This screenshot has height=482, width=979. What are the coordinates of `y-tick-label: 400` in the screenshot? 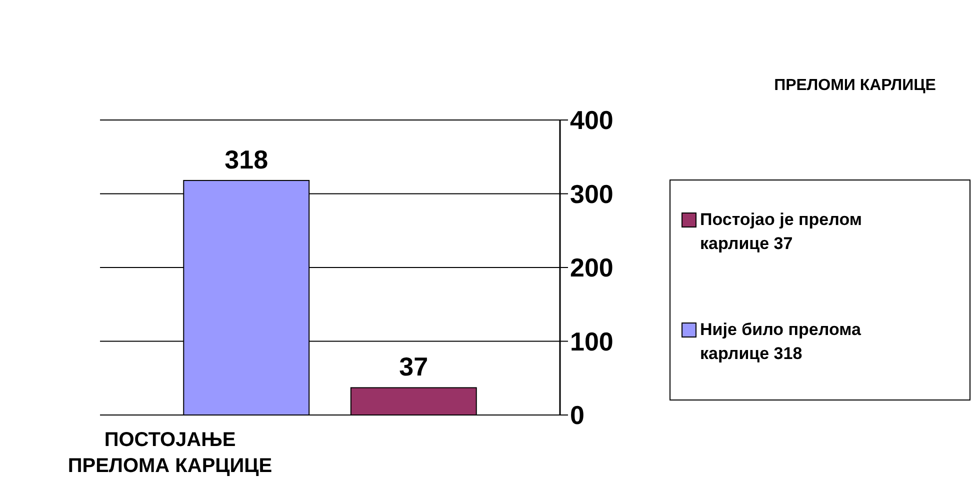 It's located at (592, 120).